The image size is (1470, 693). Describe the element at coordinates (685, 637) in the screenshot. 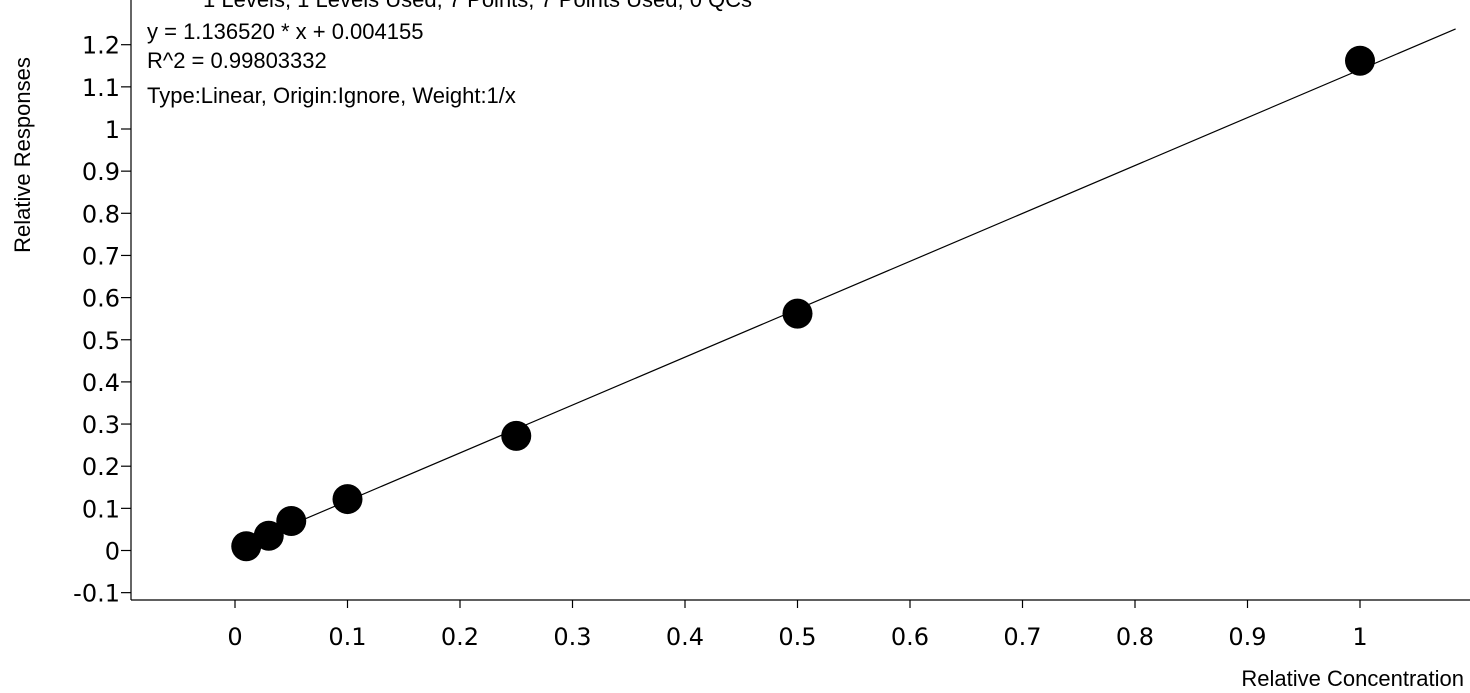

I see `x-tick-label: 0.4` at that location.